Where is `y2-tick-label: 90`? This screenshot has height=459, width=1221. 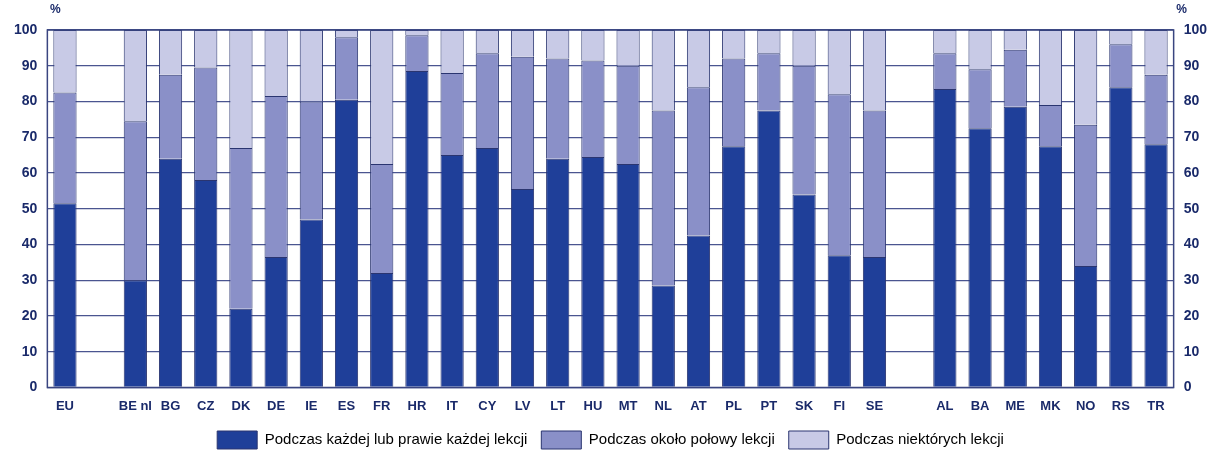
y2-tick-label: 90 is located at coordinates (1191, 64).